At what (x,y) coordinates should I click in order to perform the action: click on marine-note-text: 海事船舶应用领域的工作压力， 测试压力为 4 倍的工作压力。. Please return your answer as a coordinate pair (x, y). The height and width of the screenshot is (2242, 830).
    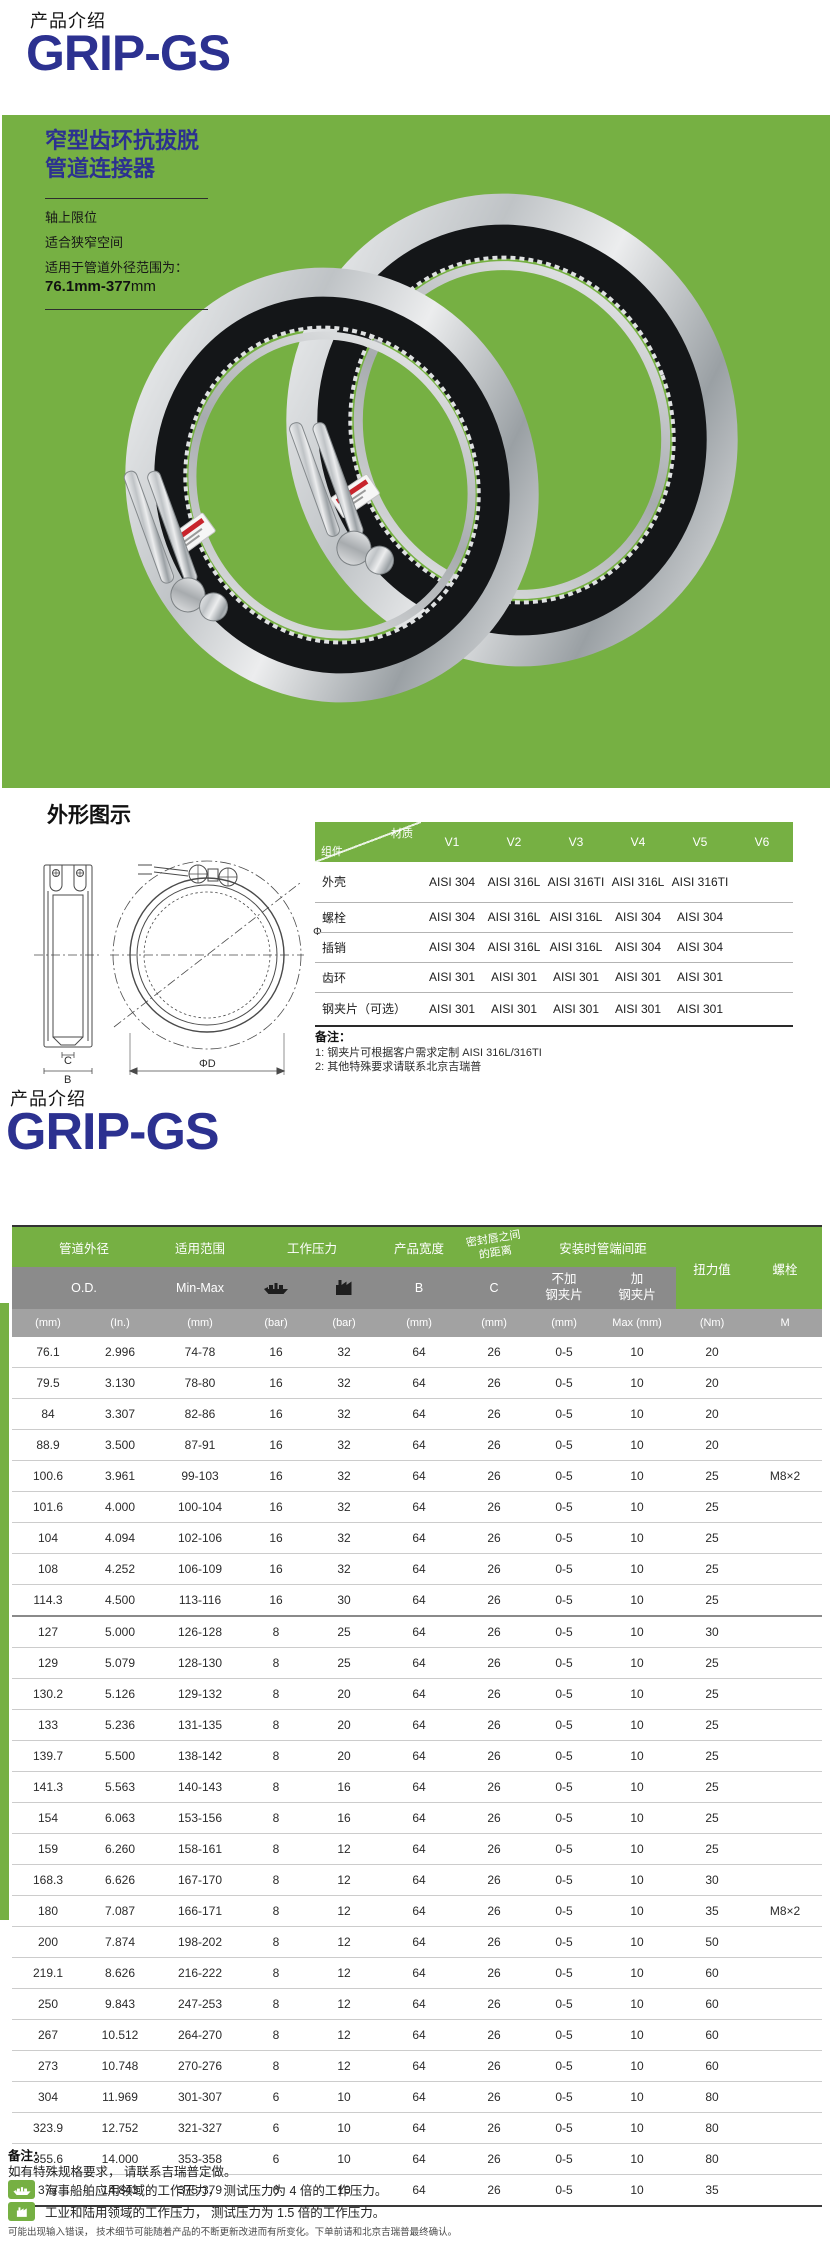
    Looking at the image, I should click on (216, 2191).